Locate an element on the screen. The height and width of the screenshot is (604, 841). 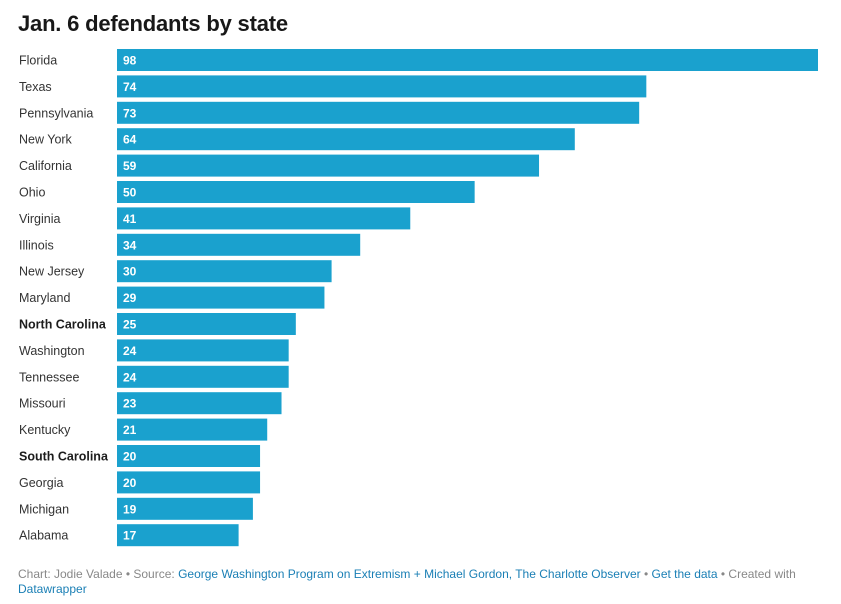
bar-value-label: 21 is located at coordinates (130, 430).